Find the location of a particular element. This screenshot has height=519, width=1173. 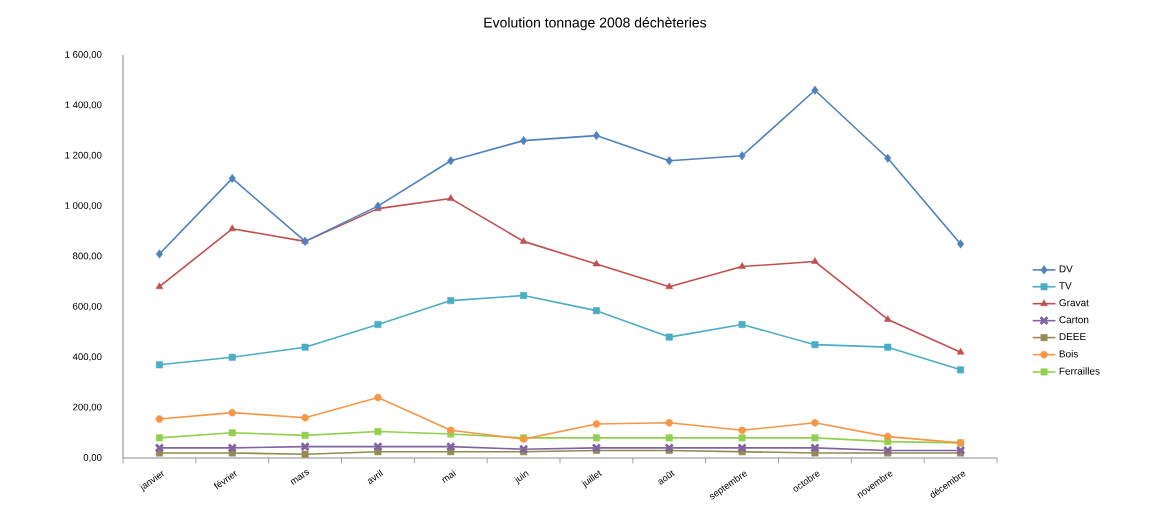

legend-label: Carton is located at coordinates (1074, 320).